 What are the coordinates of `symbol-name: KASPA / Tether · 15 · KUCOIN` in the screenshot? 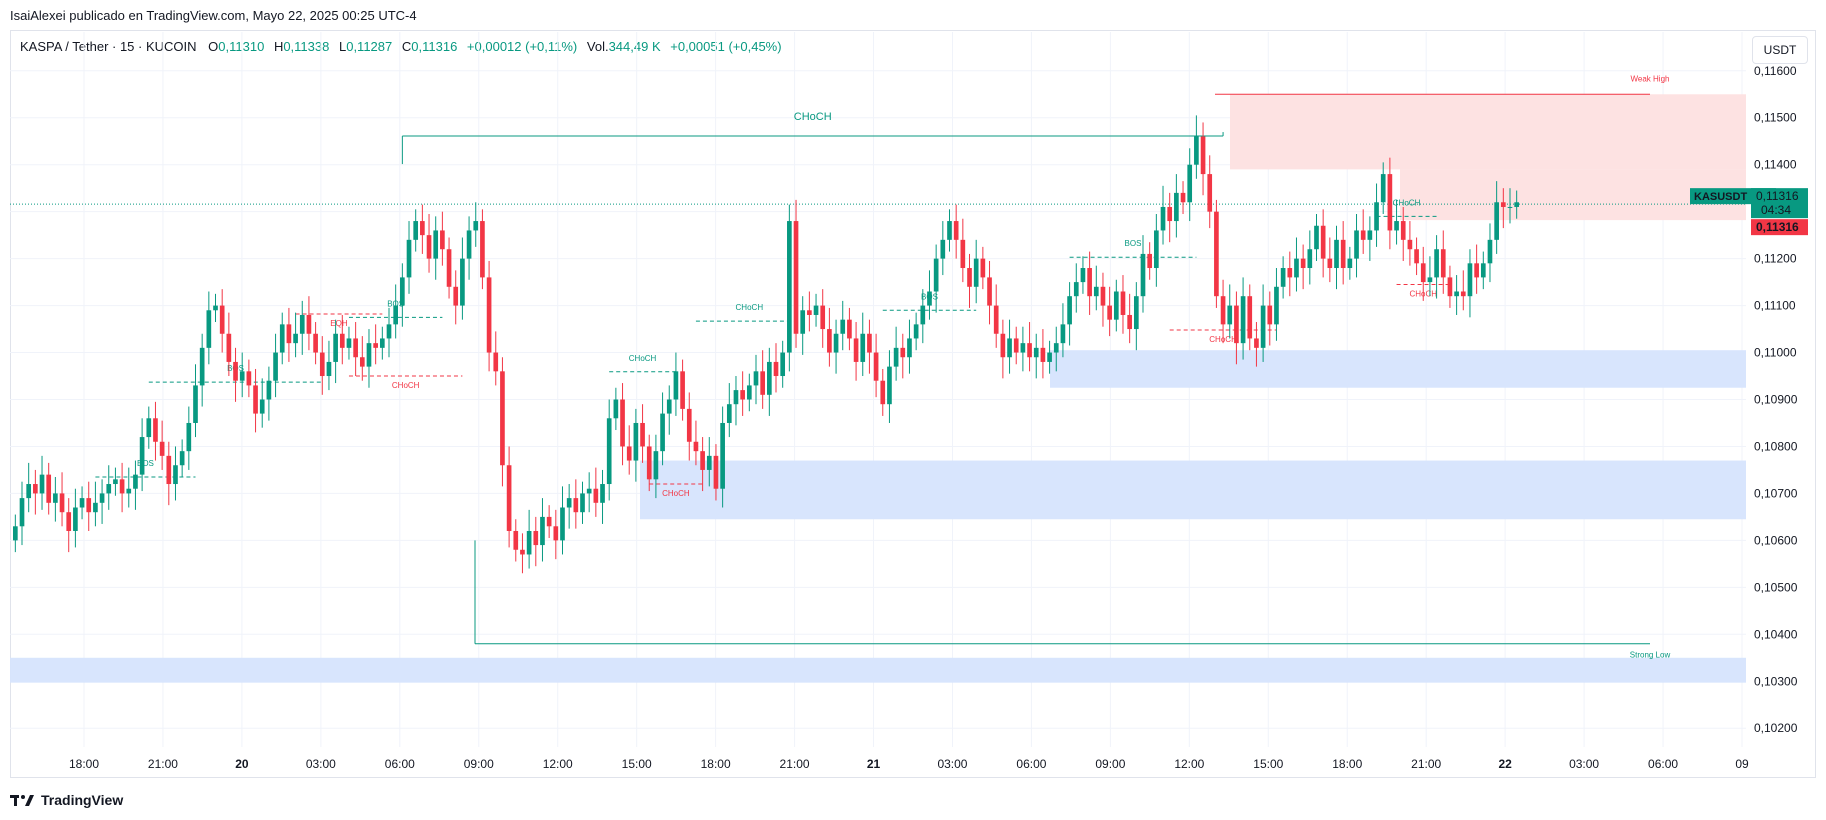 It's located at (108, 46).